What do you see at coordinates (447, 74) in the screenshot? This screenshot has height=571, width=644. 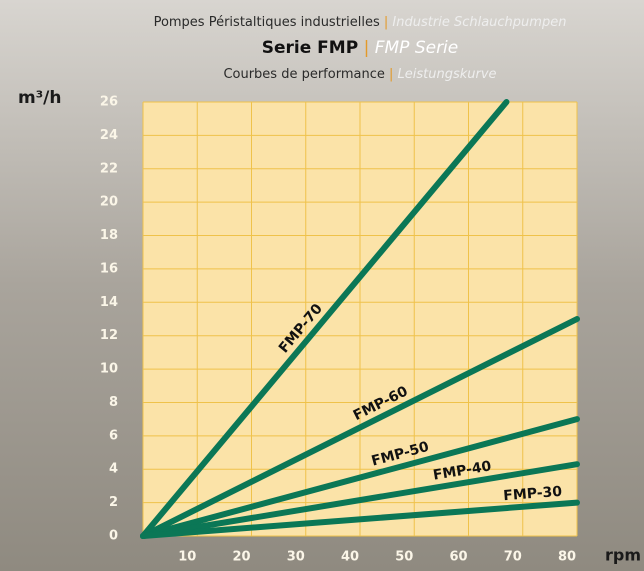 I see `subtitle-translation: Leistungskurve` at bounding box center [447, 74].